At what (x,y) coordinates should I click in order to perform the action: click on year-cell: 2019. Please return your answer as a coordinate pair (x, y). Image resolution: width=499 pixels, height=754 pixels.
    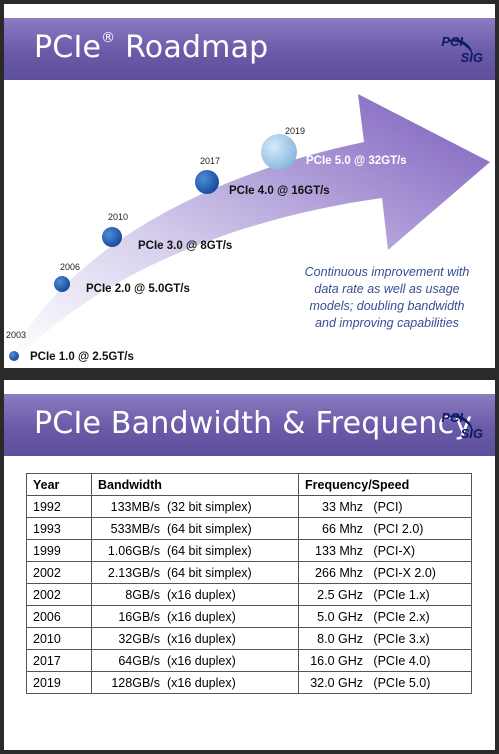
    Looking at the image, I should click on (59, 682).